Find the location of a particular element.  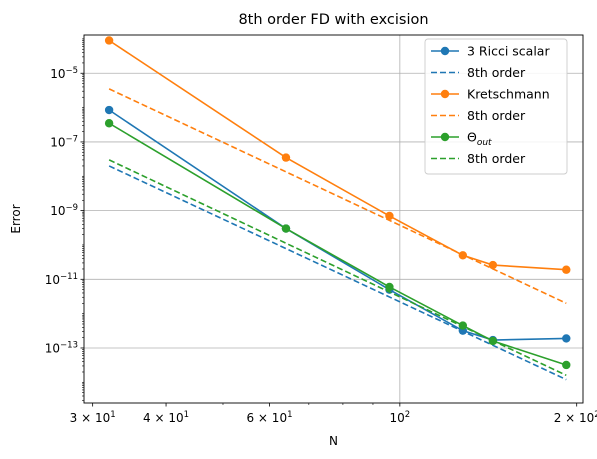

x-tick-label: 6 × 101 is located at coordinates (269, 417).